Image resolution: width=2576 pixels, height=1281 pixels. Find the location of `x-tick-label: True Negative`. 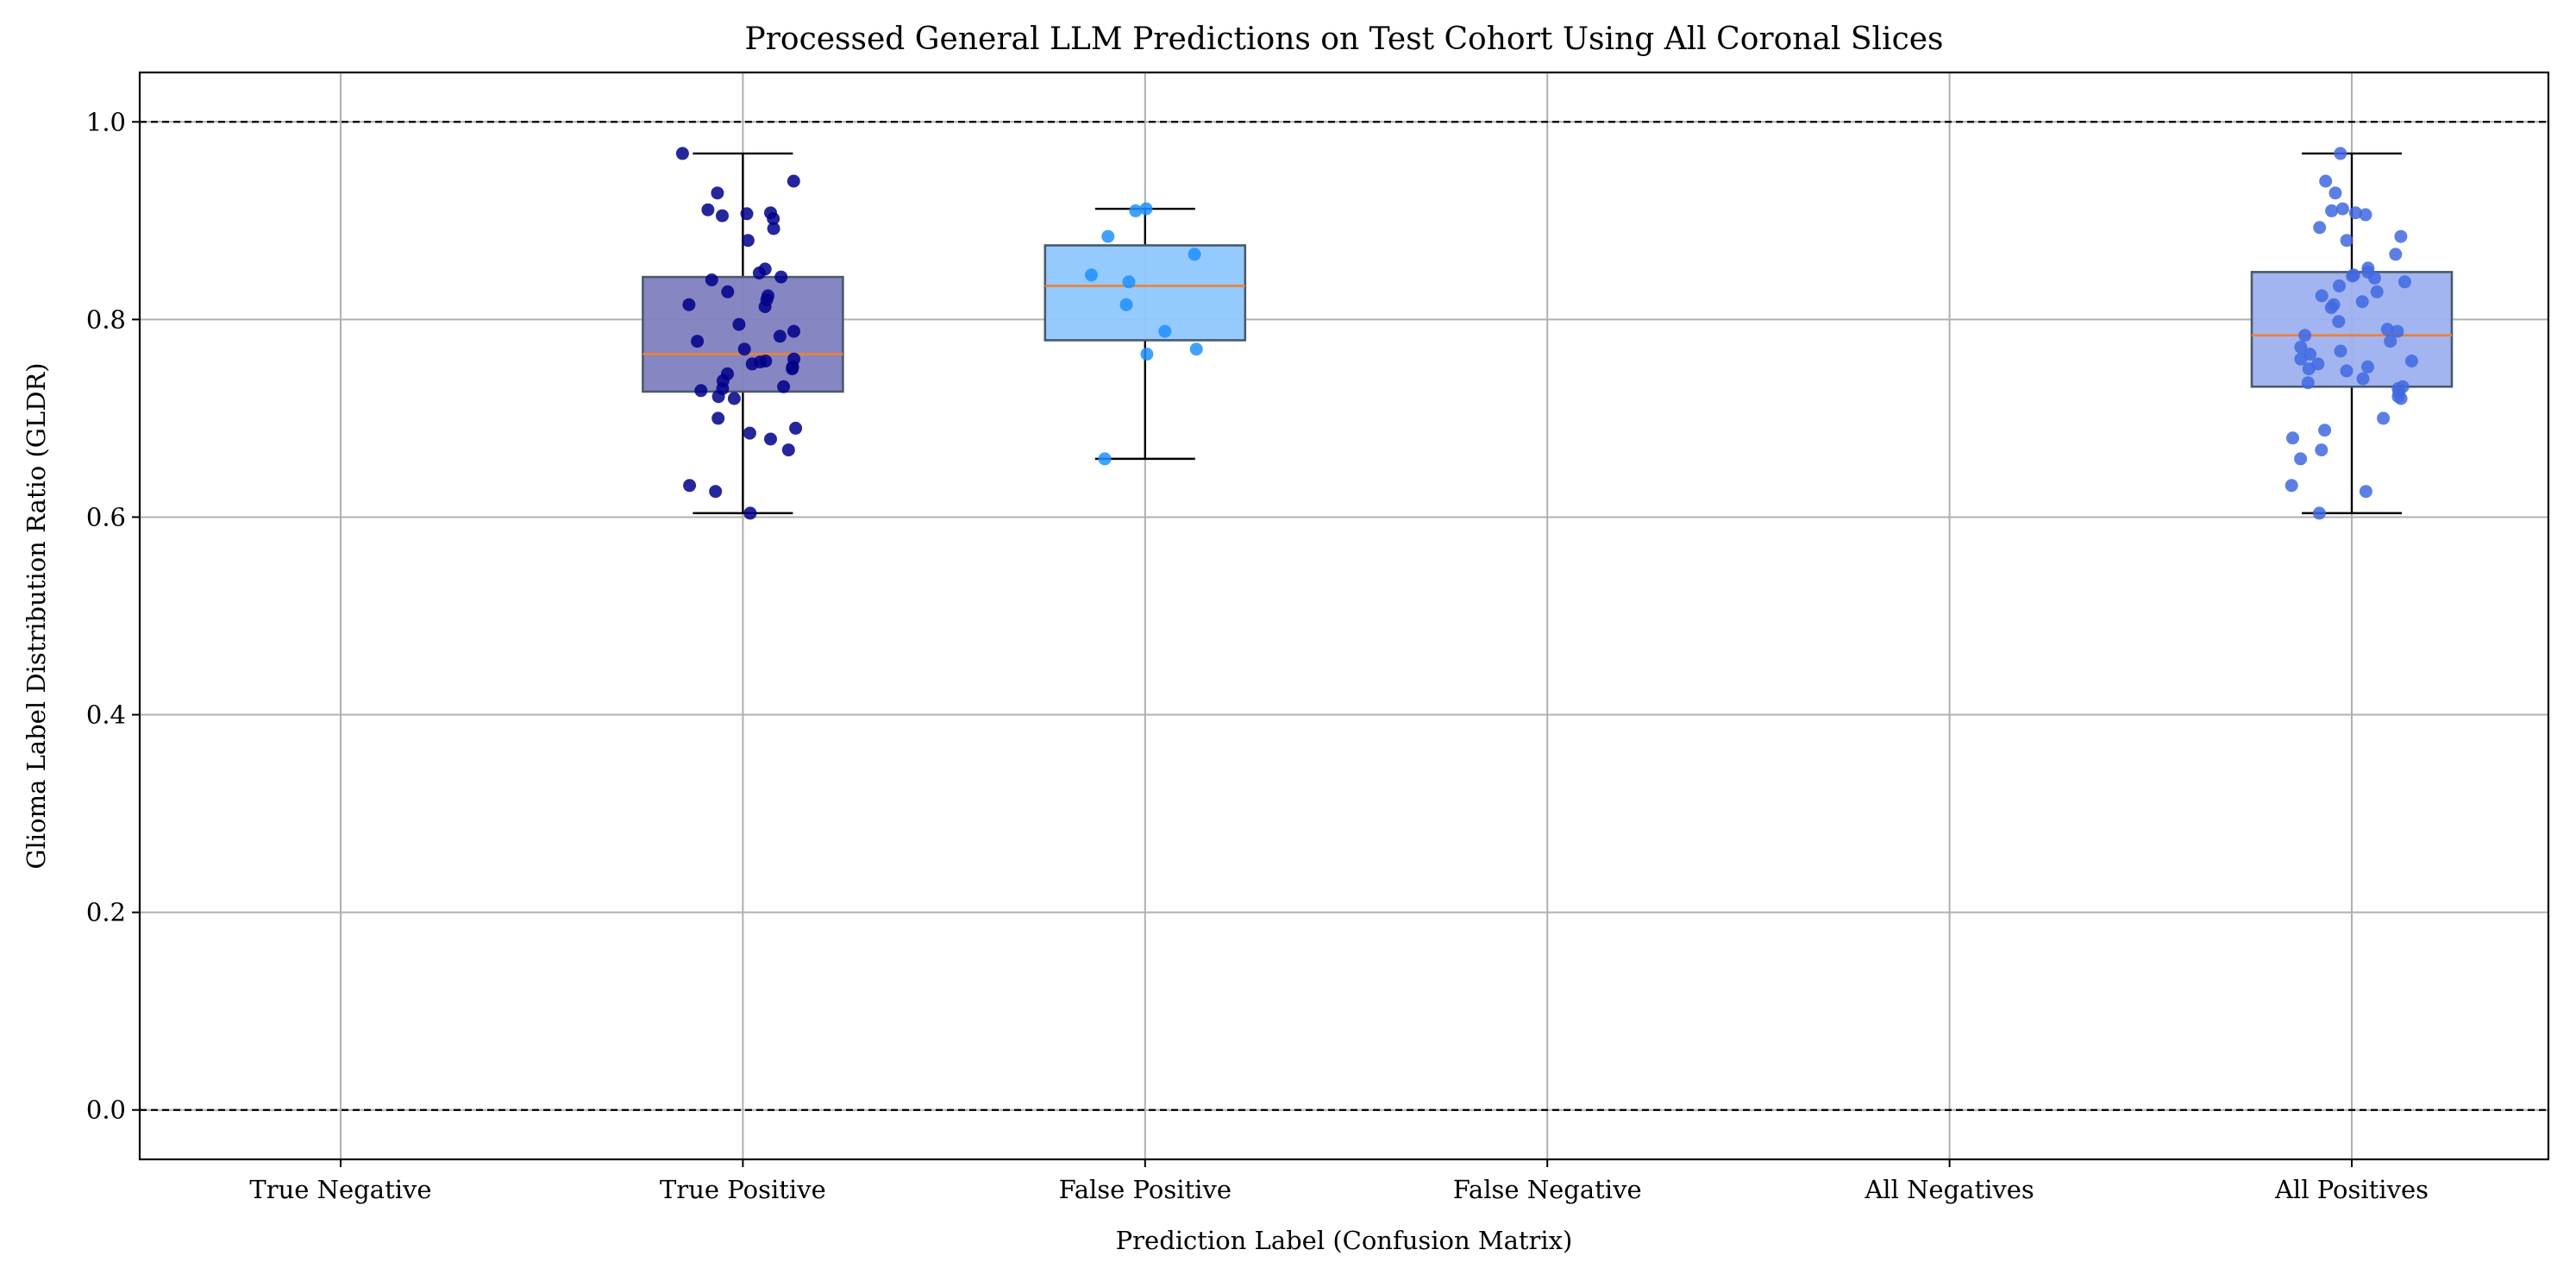

x-tick-label: True Negative is located at coordinates (340, 1189).